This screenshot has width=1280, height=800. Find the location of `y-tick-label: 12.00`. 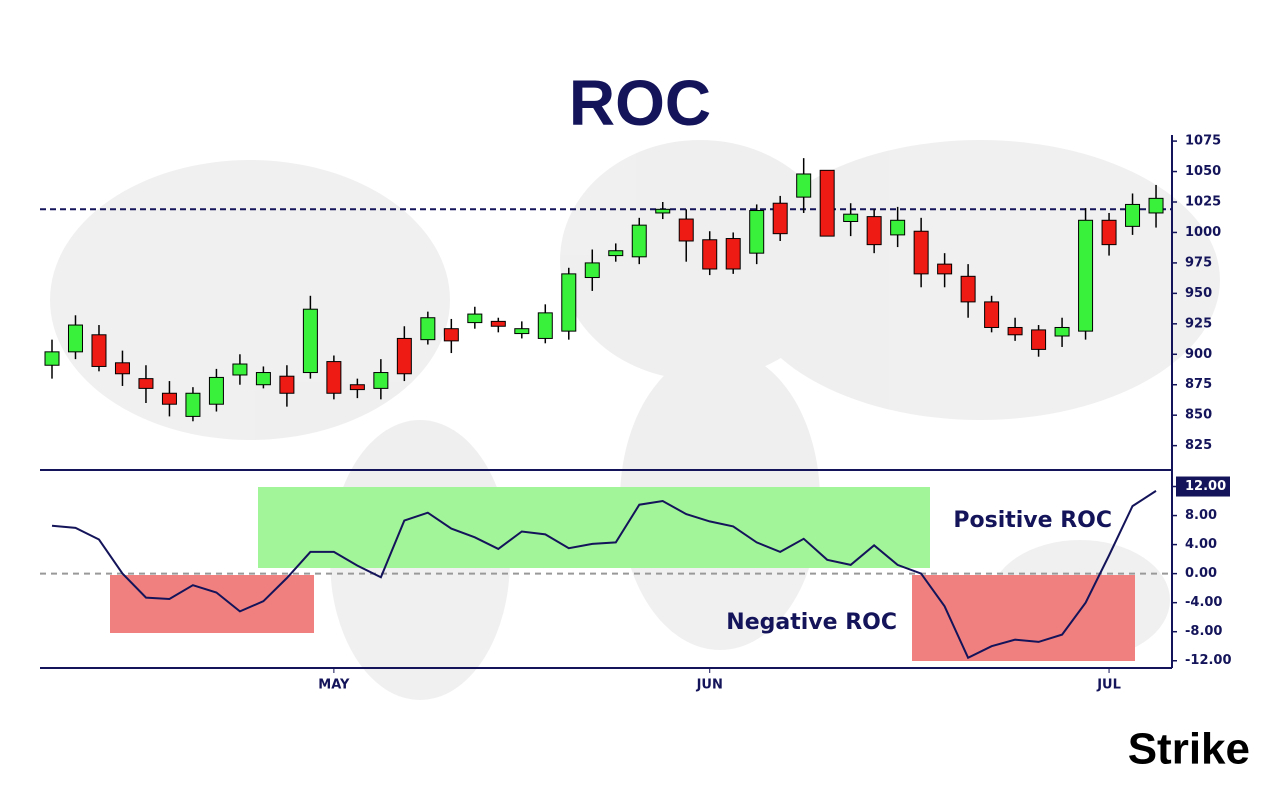

y-tick-label: 12.00 is located at coordinates (1205, 486).